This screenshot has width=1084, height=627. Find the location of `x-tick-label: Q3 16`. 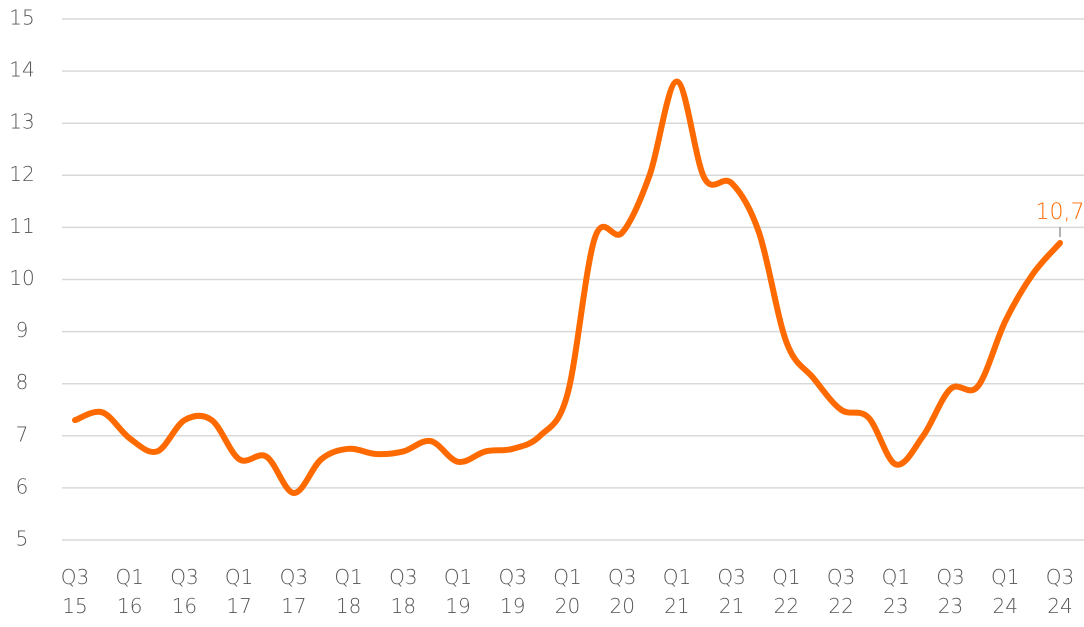

x-tick-label: Q3 16 is located at coordinates (184, 591).